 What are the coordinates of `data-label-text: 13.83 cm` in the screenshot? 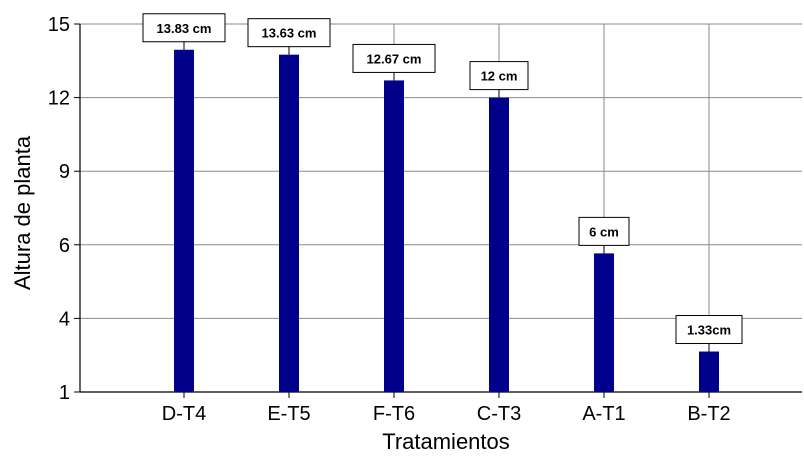 It's located at (184, 28).